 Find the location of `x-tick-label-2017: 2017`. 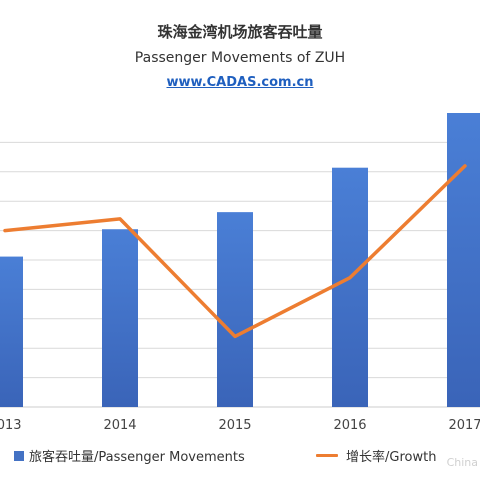

x-tick-label-2017: 2017 is located at coordinates (464, 425).